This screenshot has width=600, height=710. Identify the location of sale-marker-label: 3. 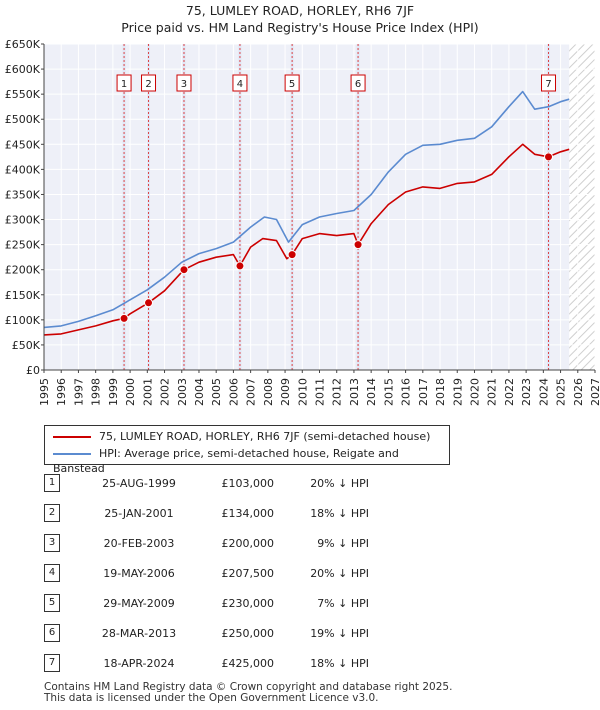
(184, 84).